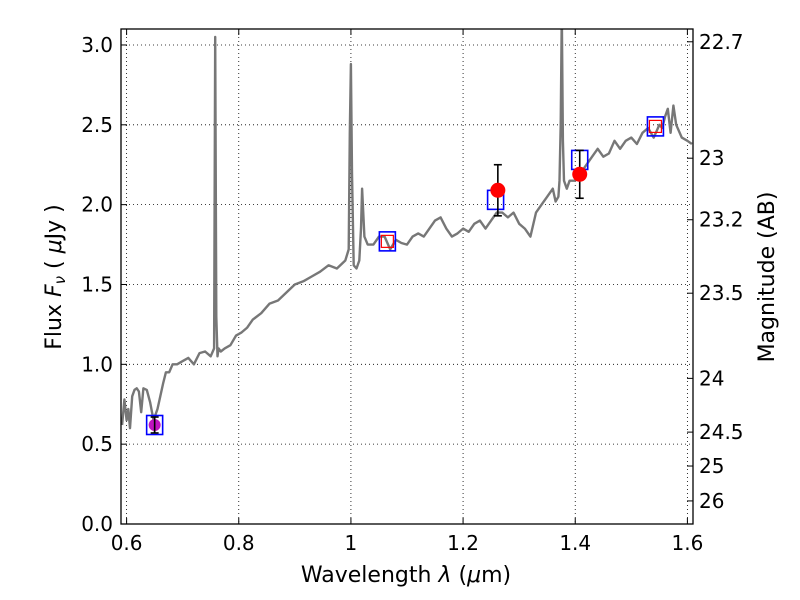  Describe the element at coordinates (721, 432) in the screenshot. I see `y2-tick-label: 24.5` at that location.